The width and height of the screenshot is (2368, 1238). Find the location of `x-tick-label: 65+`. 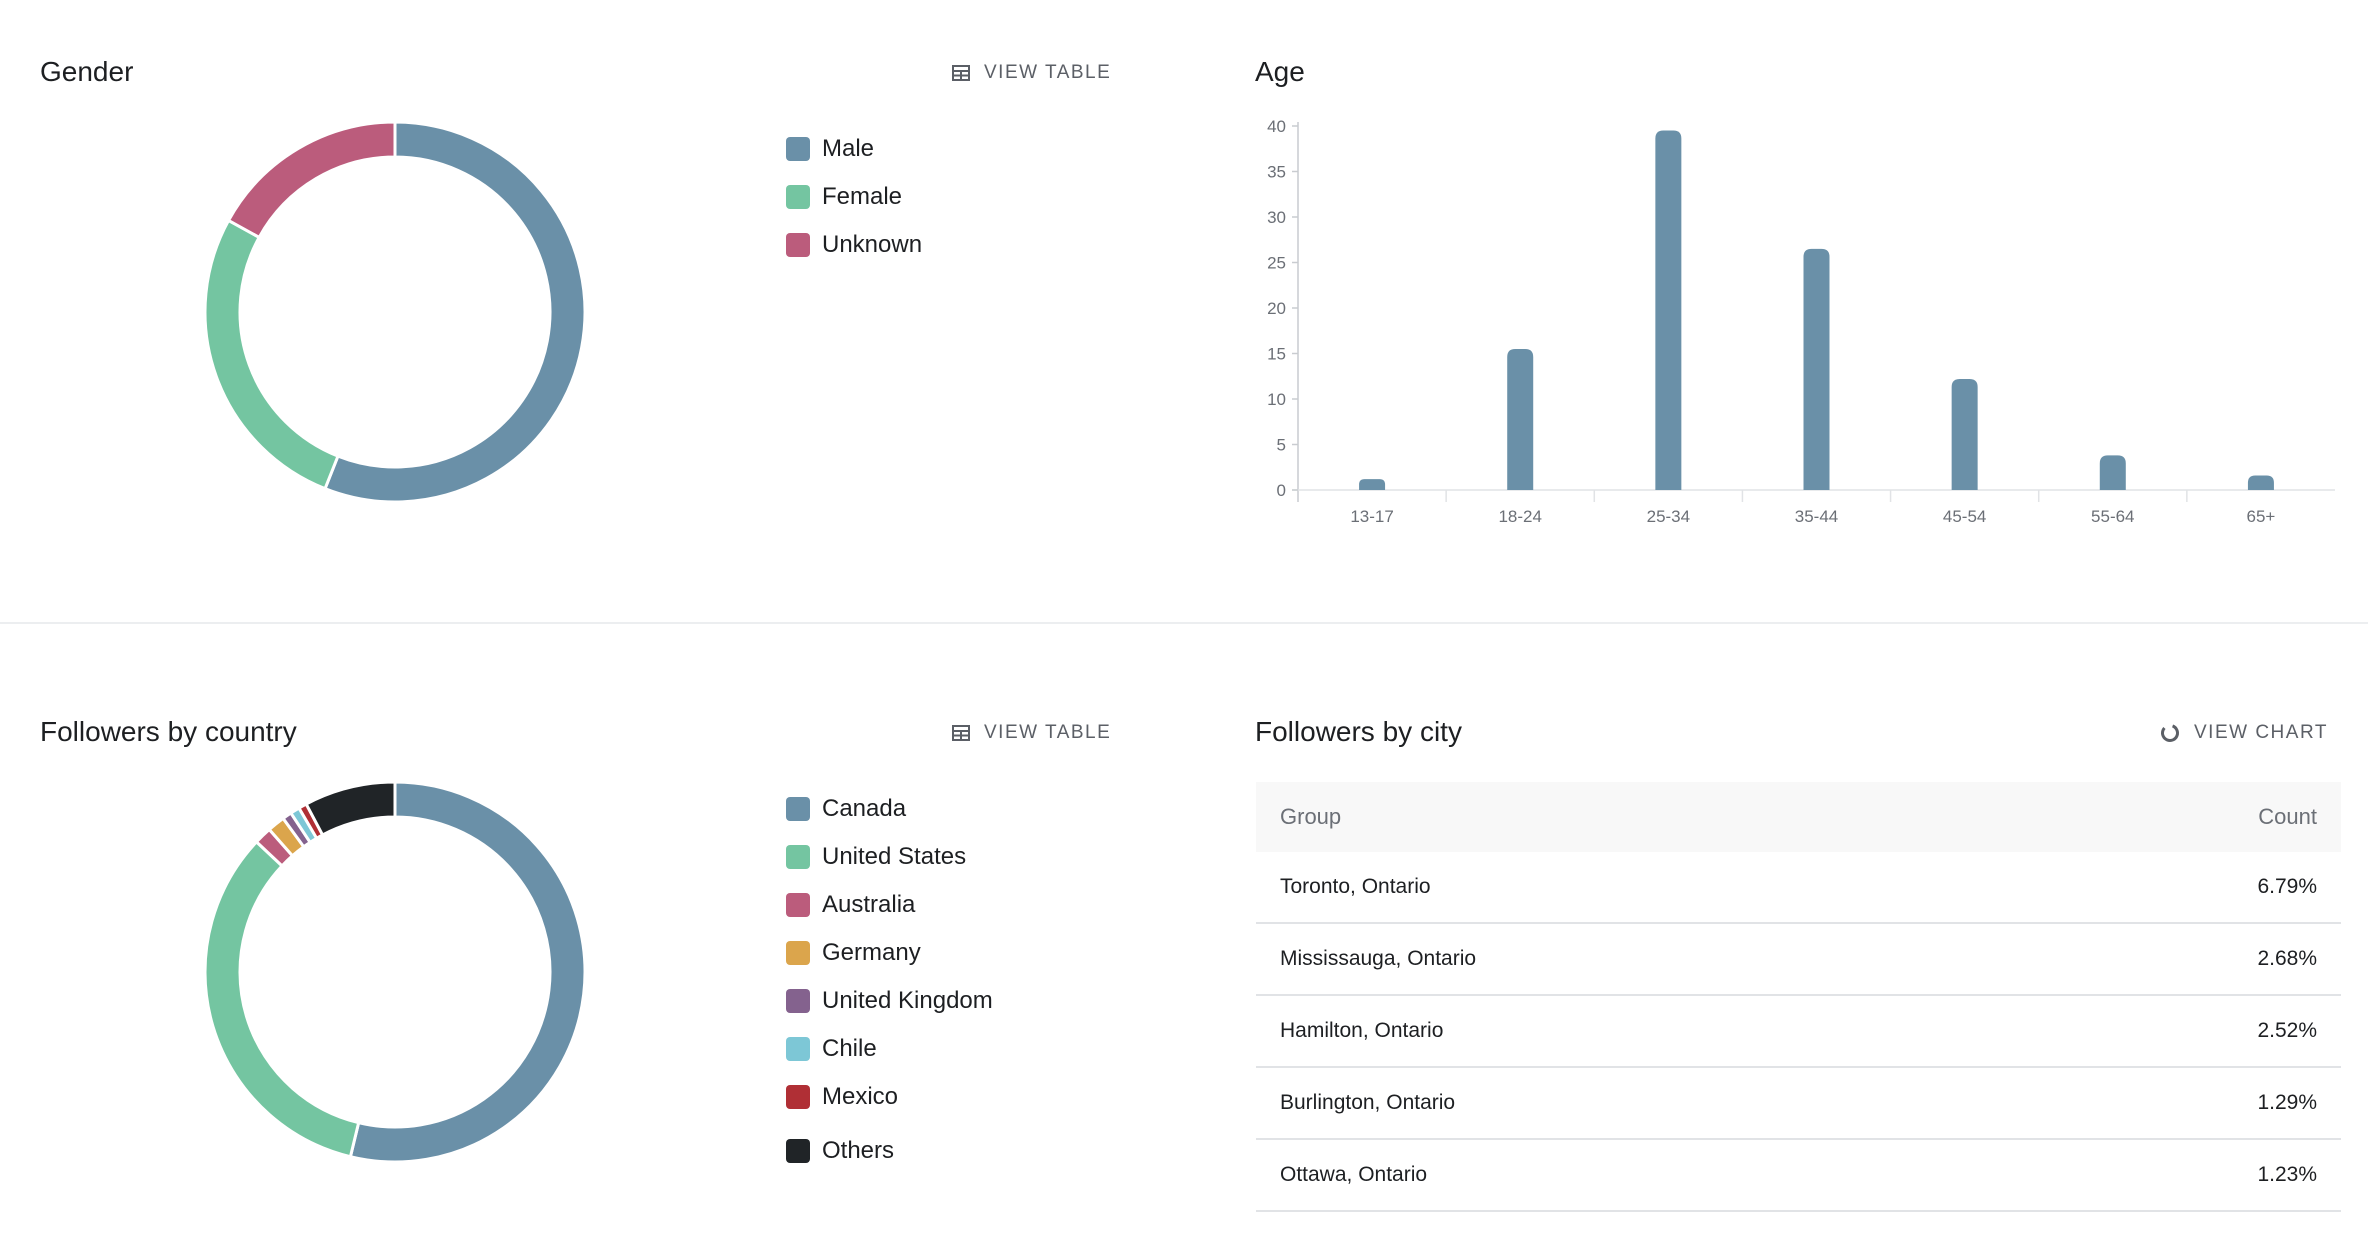

x-tick-label: 65+ is located at coordinates (2261, 516).